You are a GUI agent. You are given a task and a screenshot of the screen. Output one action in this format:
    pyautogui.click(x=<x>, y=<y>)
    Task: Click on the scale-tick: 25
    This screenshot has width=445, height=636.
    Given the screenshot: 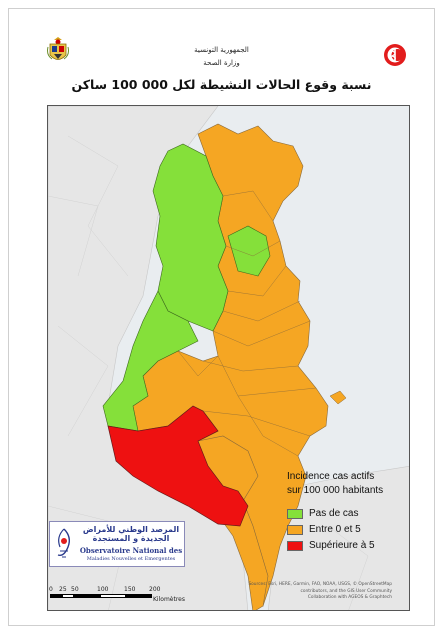 What is the action you would take?
    pyautogui.click(x=63, y=589)
    